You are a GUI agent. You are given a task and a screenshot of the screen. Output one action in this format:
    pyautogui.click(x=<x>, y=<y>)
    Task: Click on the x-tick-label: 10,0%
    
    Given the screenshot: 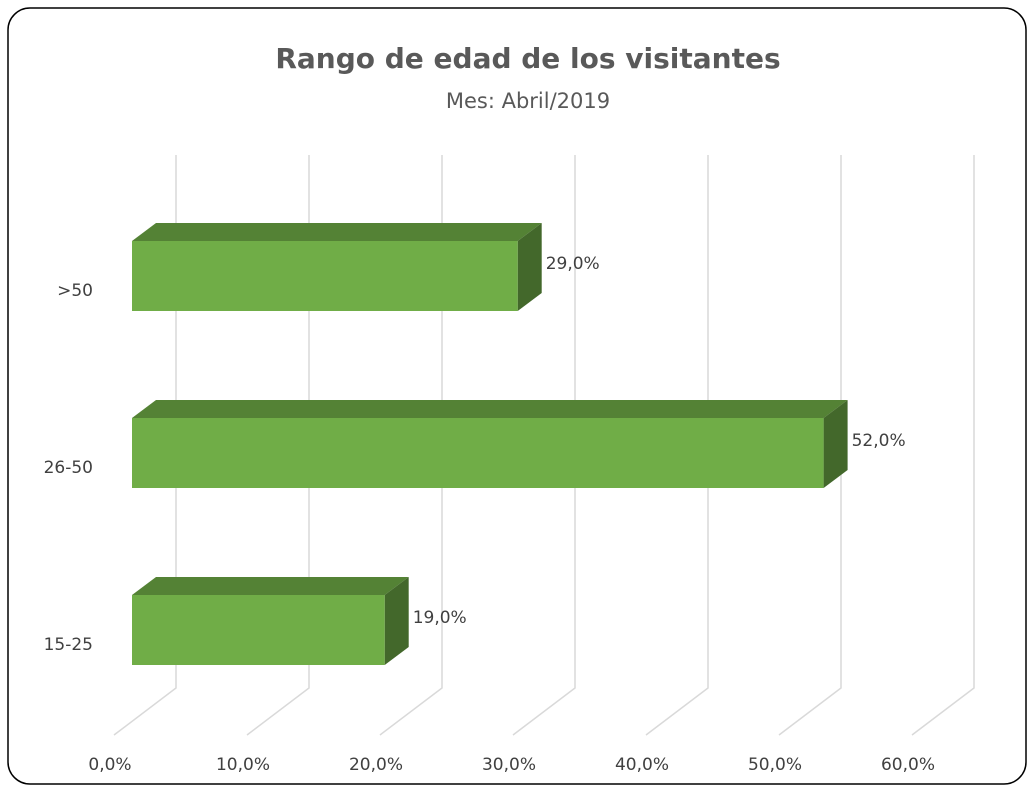 What is the action you would take?
    pyautogui.click(x=243, y=765)
    